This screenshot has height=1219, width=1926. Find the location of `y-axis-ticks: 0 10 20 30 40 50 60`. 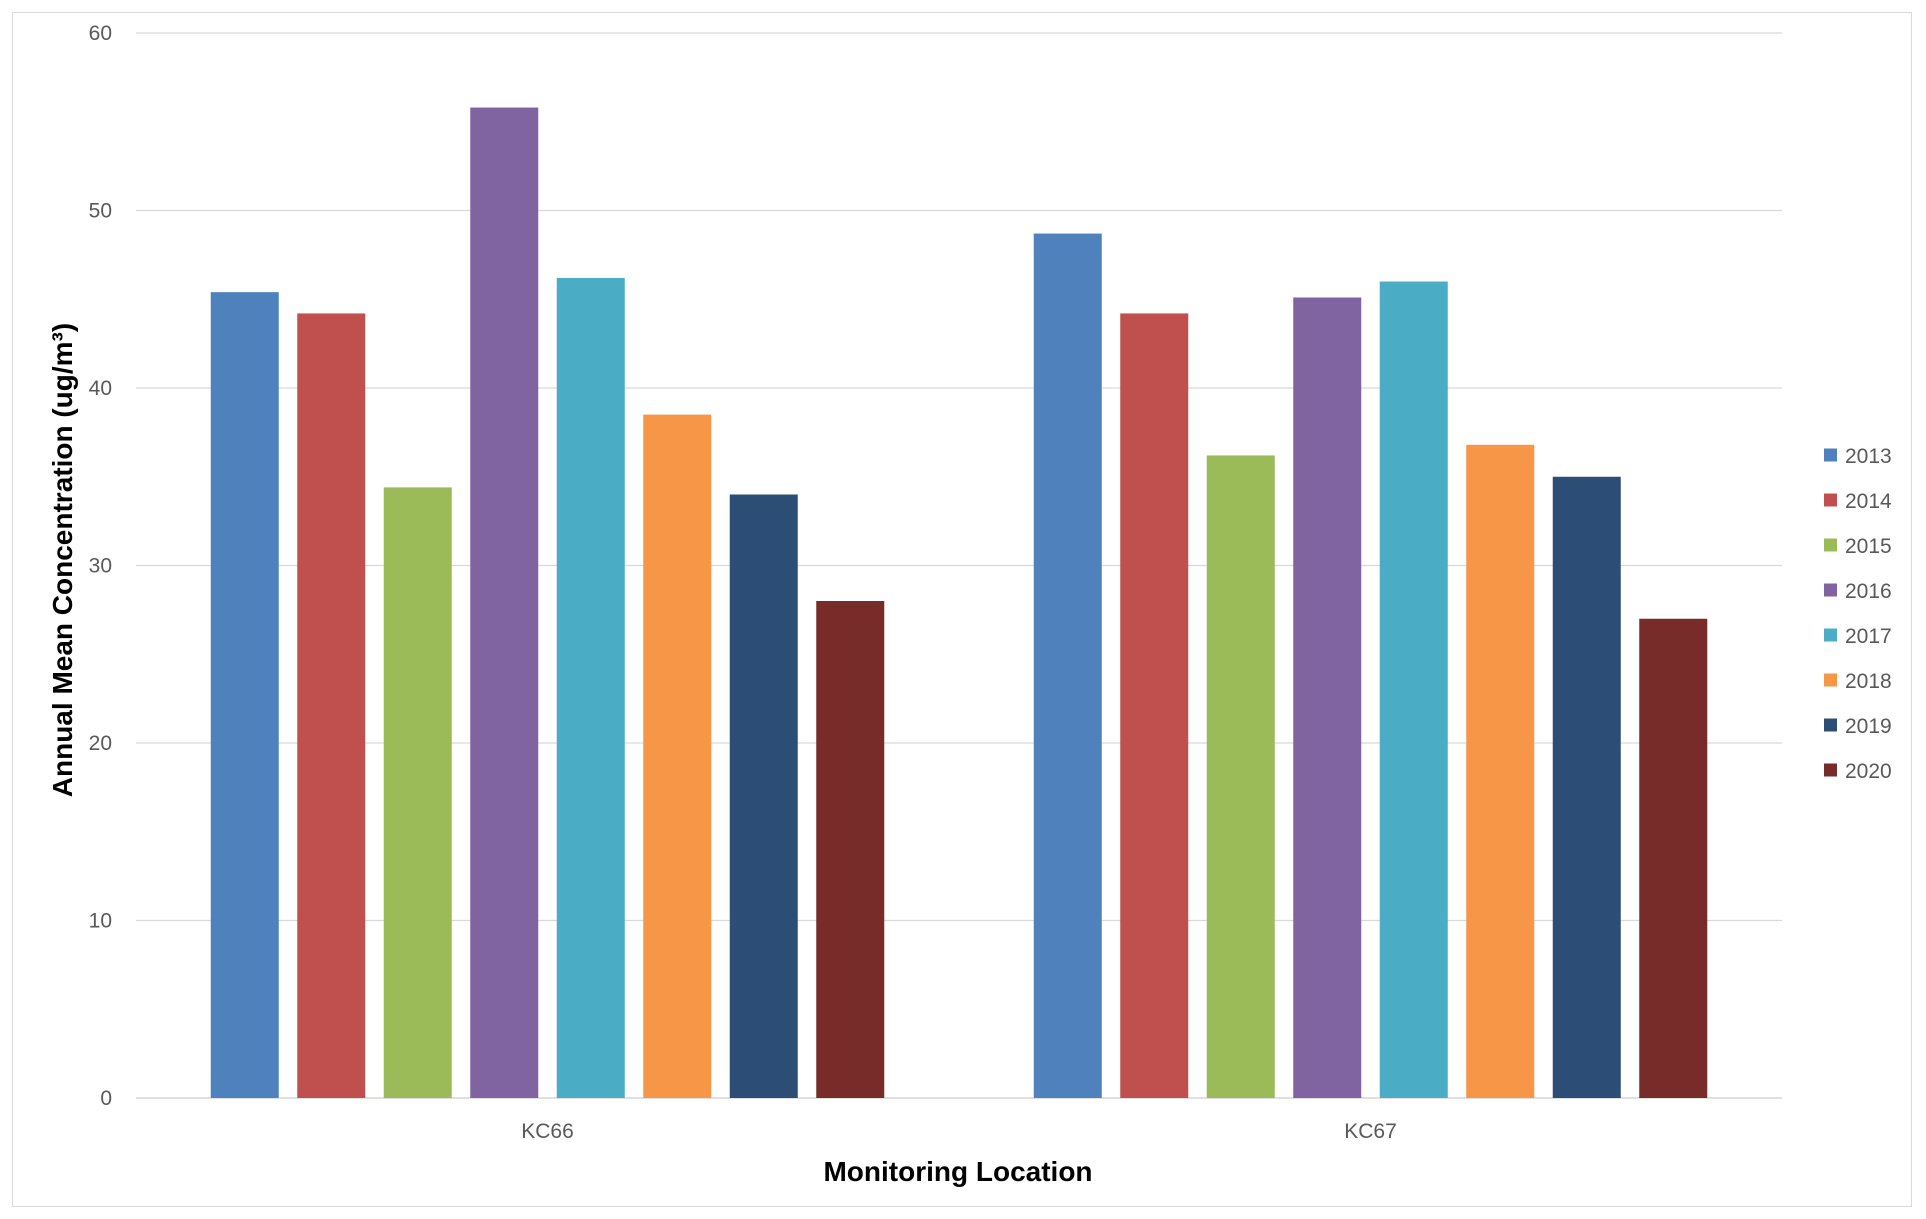

y-axis-ticks: 0 10 20 30 40 50 60 is located at coordinates (100, 566).